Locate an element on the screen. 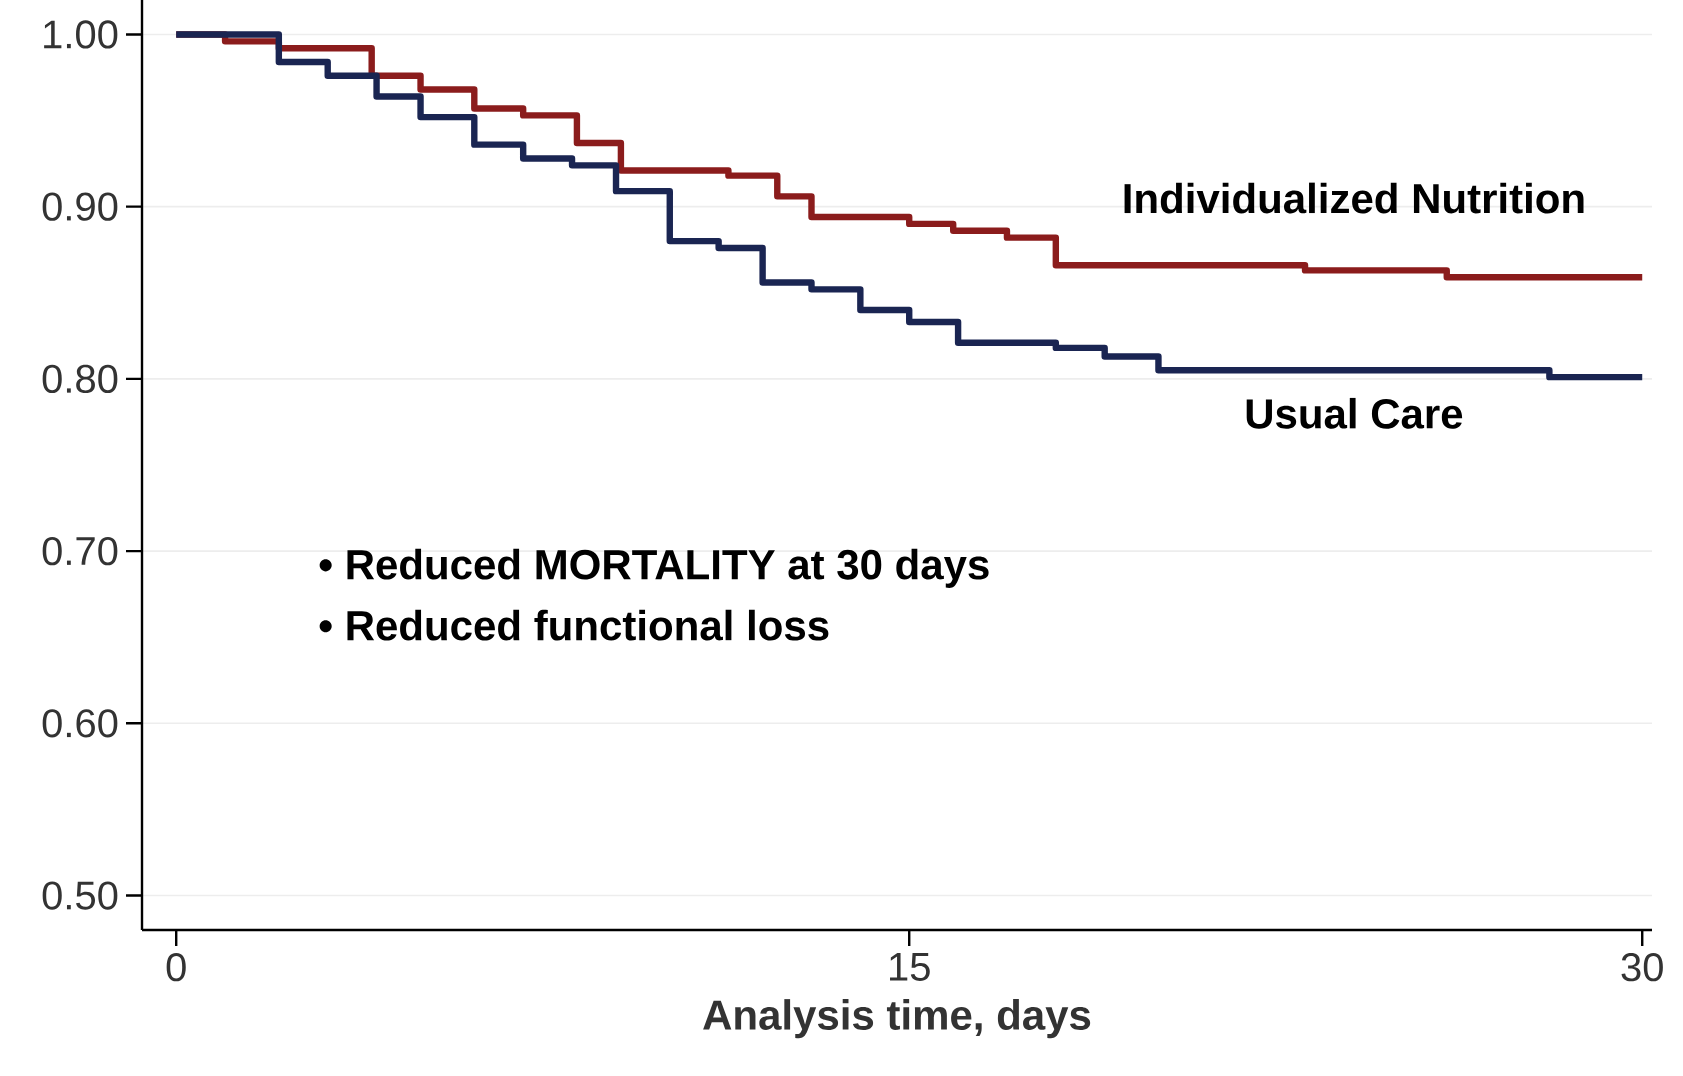 The height and width of the screenshot is (1076, 1683). annotation: • Reduced functional loss is located at coordinates (574, 625).